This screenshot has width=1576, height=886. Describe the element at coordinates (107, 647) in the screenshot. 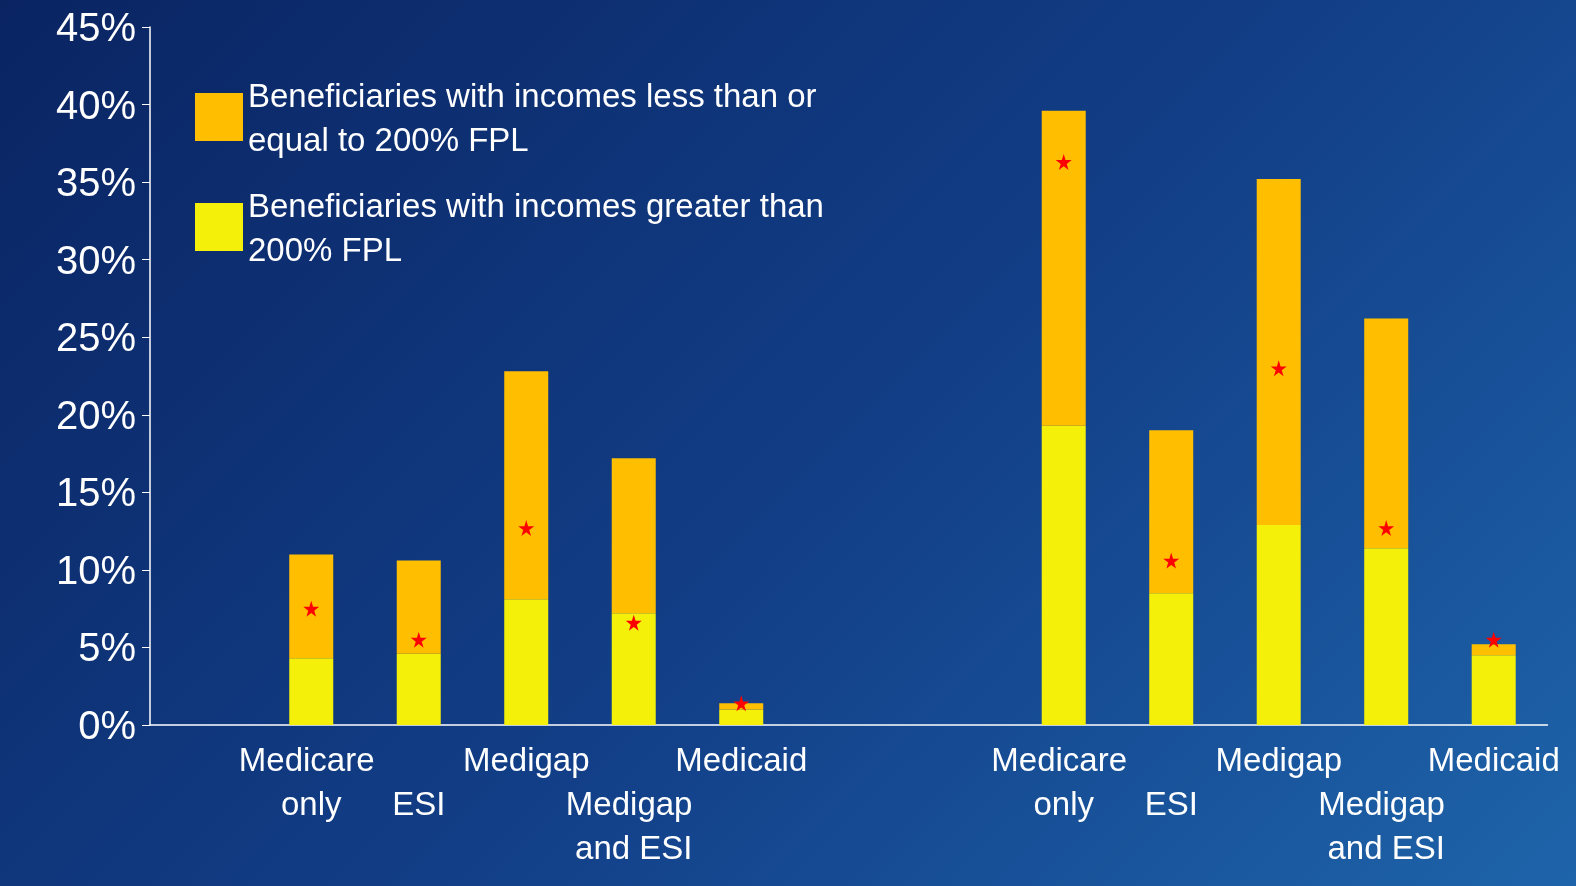

I see `y-tick-label: 5%` at that location.